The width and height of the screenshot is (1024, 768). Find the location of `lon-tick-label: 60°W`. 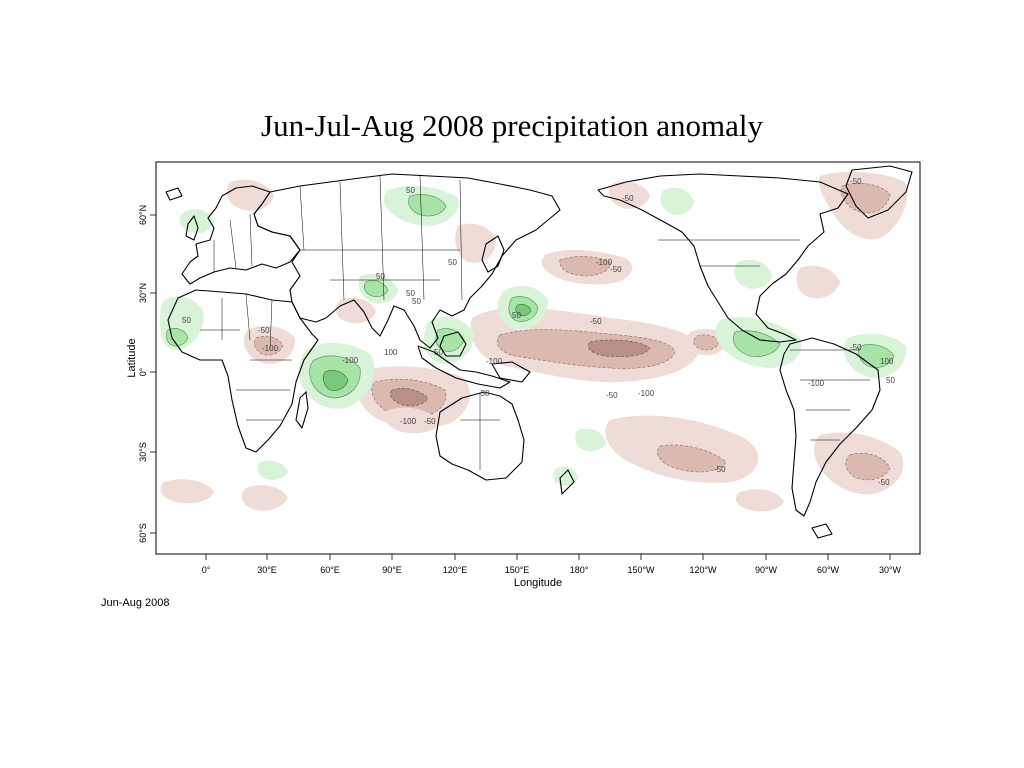

lon-tick-label: 60°W is located at coordinates (828, 570).